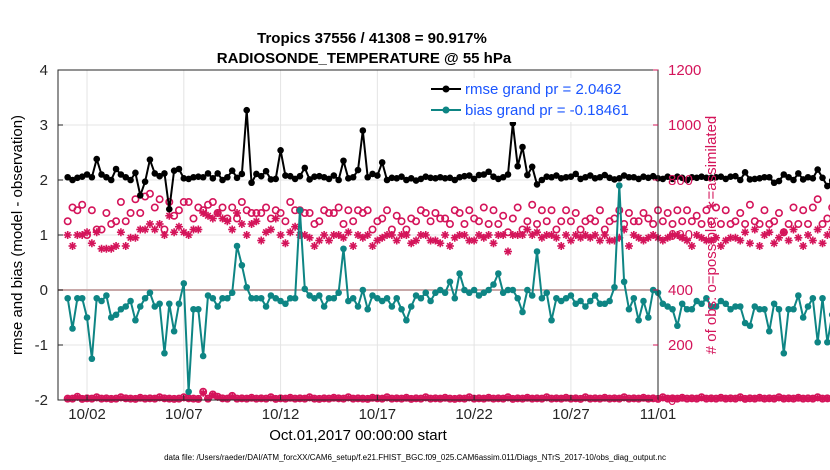 This screenshot has width=830, height=470. I want to click on x-axis: 10/02 10/07 10/12 10/17 10/22 10/27 11/01, so click(372, 409).